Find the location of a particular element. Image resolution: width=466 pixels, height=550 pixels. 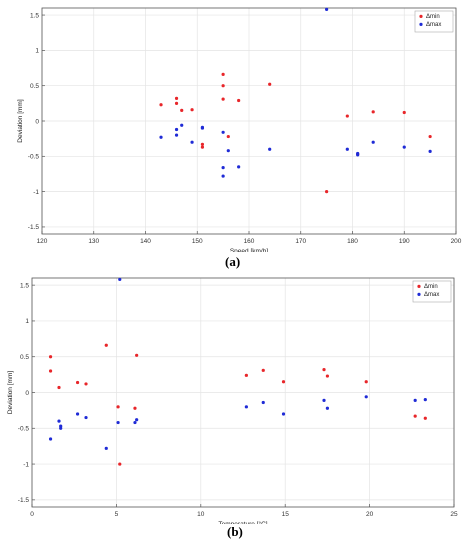

x-tick-label: 160 is located at coordinates (249, 241).